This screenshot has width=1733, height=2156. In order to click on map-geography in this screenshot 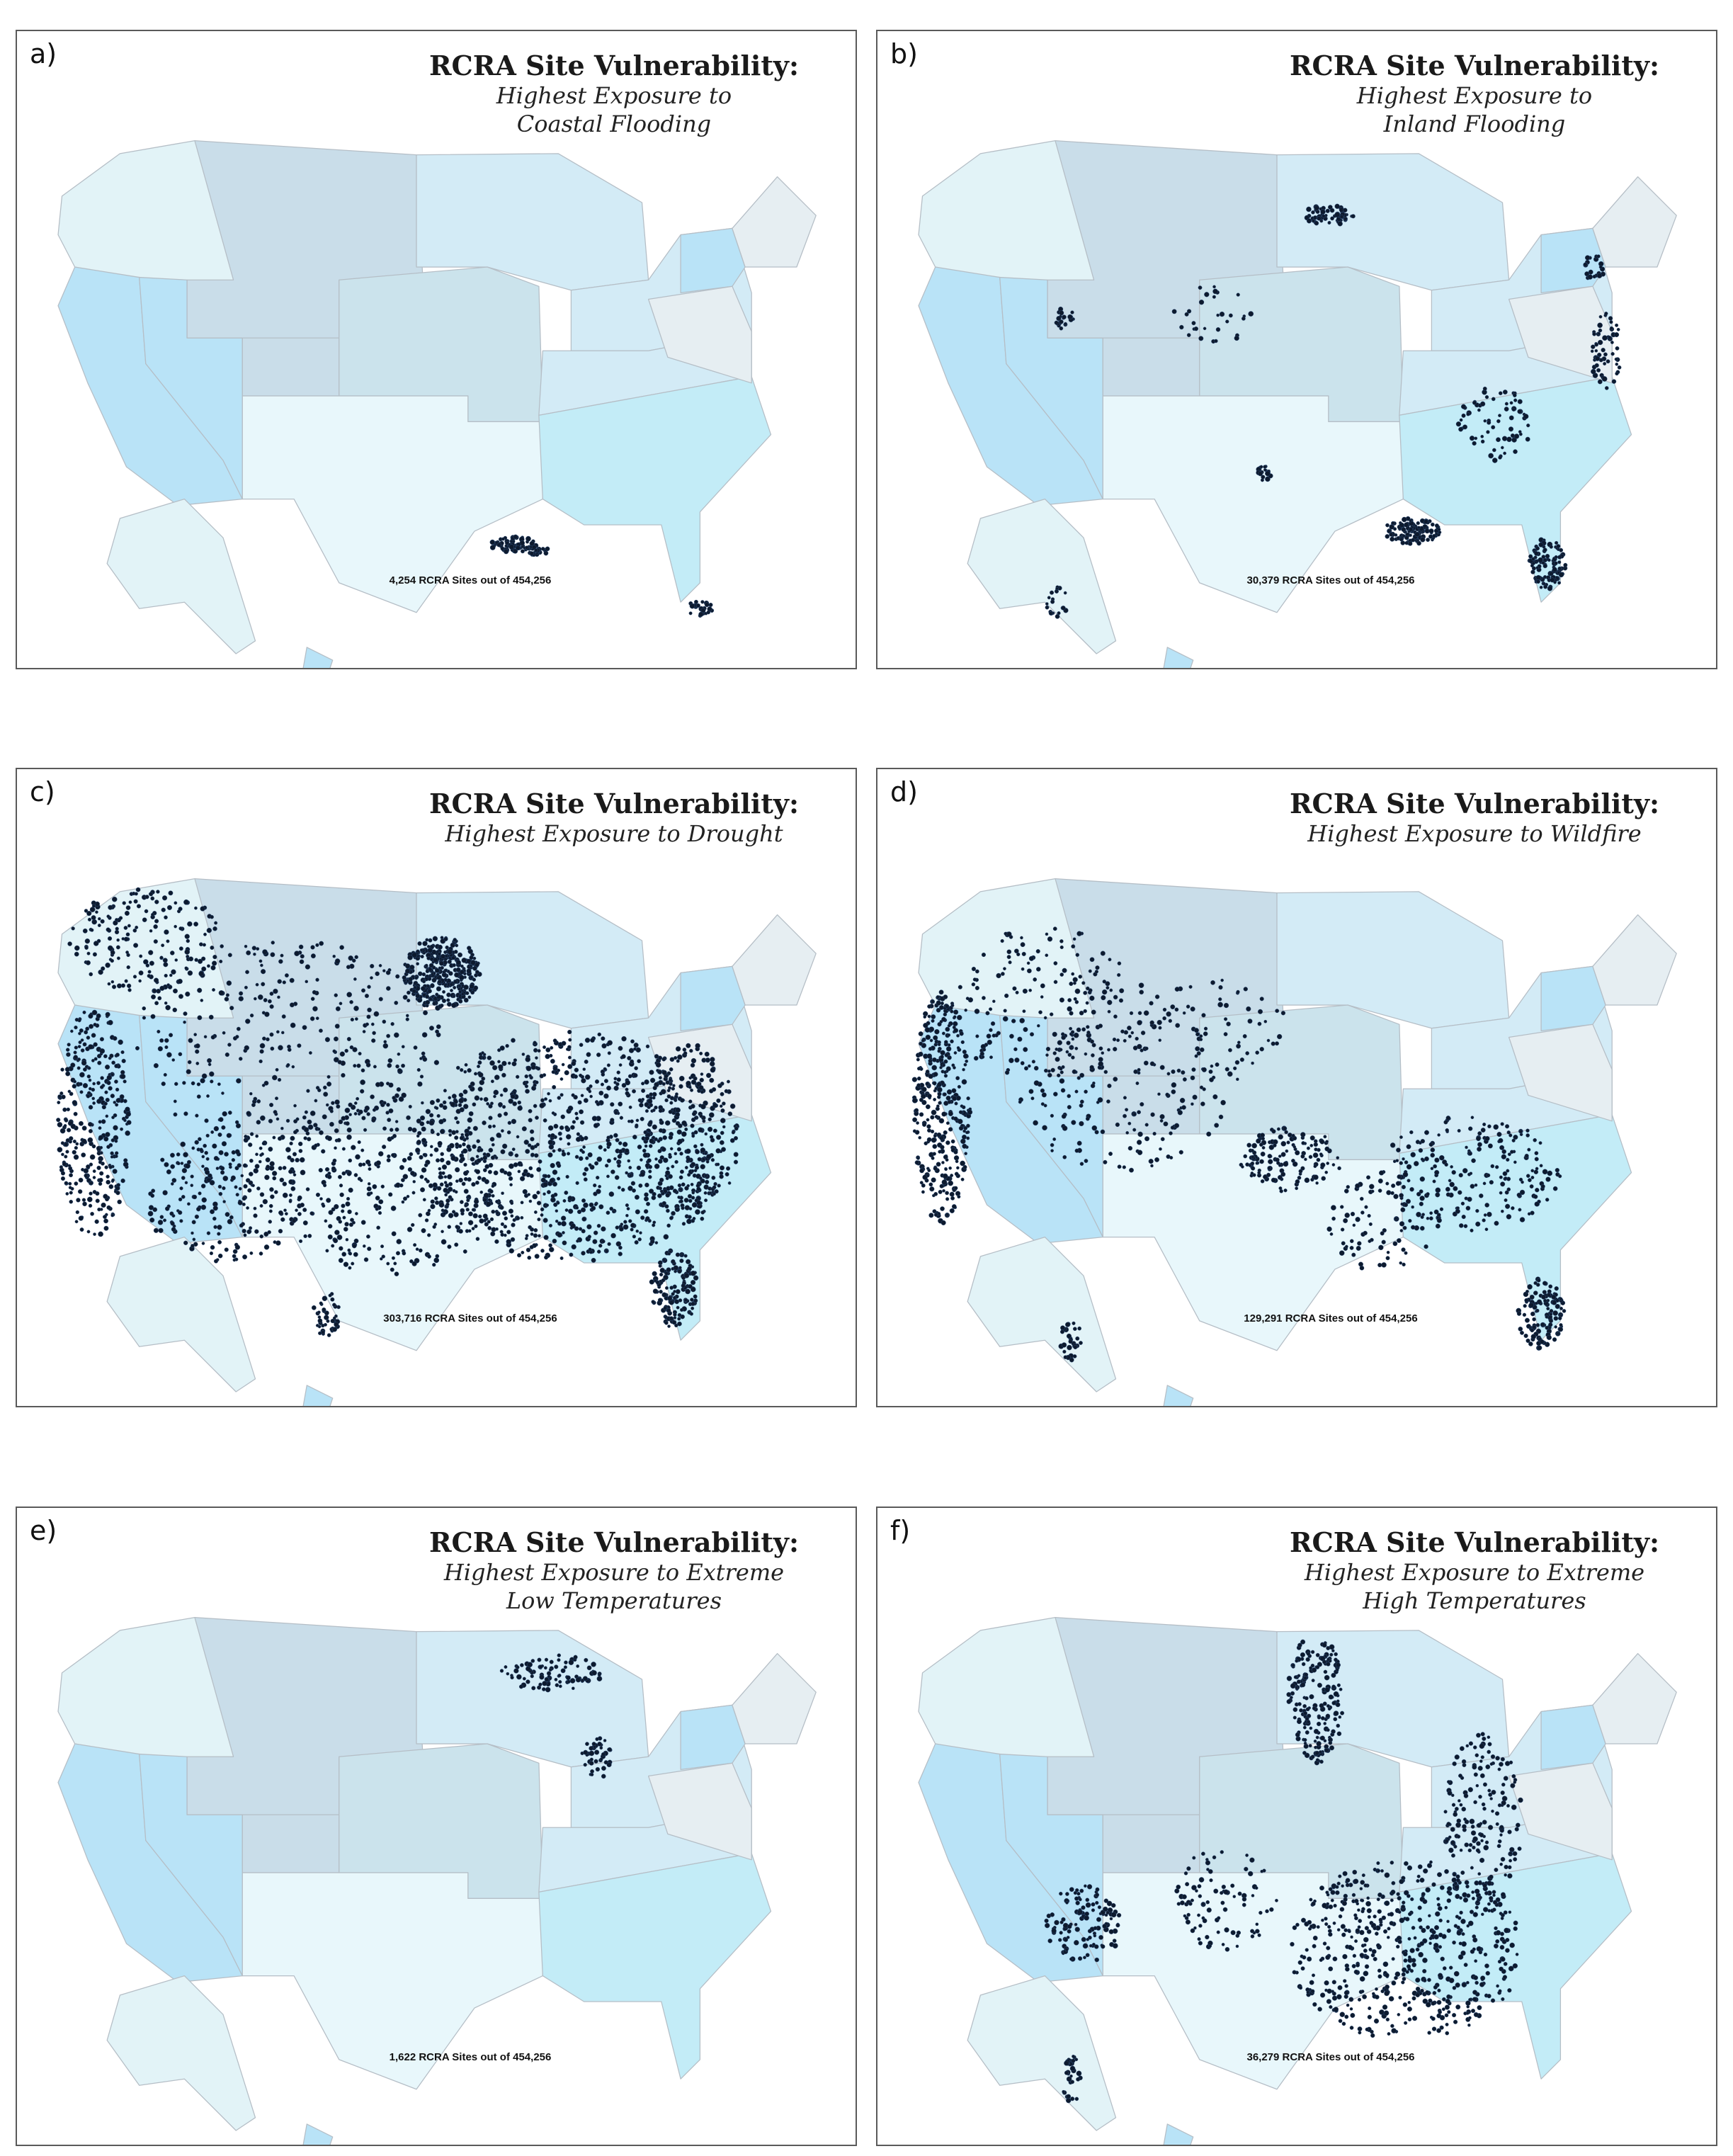, I will do `click(1298, 404)`.